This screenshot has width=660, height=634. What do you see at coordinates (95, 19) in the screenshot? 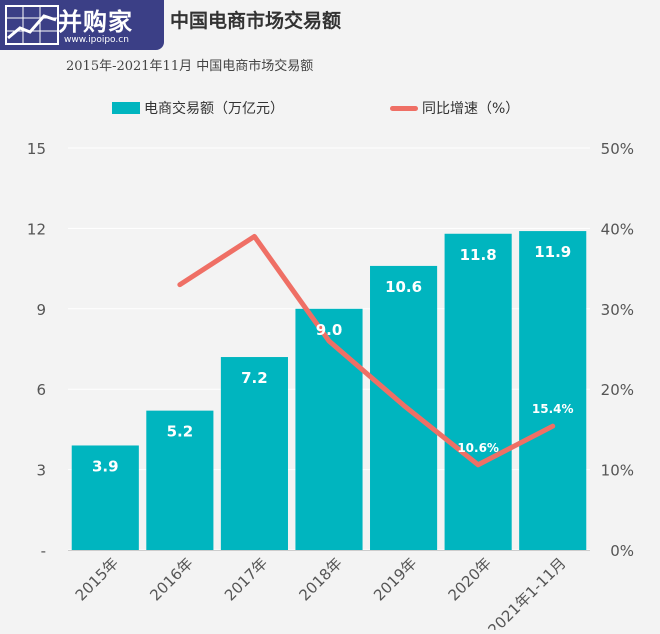
I see `logo-text: 并购家` at bounding box center [95, 19].